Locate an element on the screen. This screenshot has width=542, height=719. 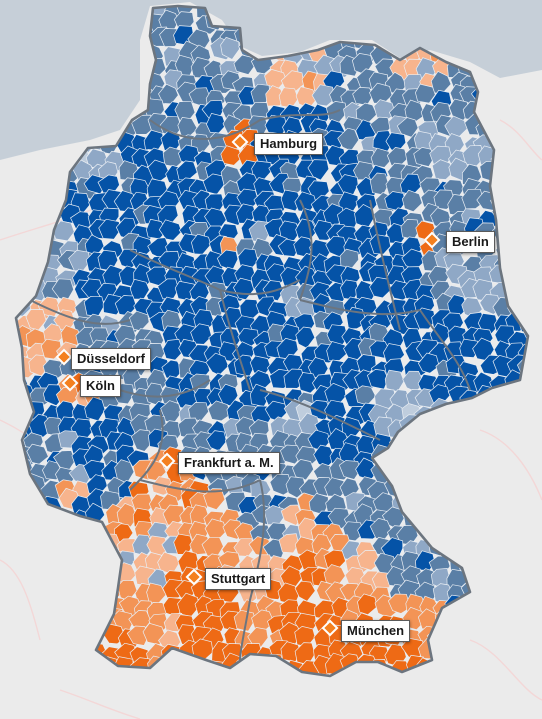
city-label-stuttgart: Stuttgart is located at coordinates (238, 579).